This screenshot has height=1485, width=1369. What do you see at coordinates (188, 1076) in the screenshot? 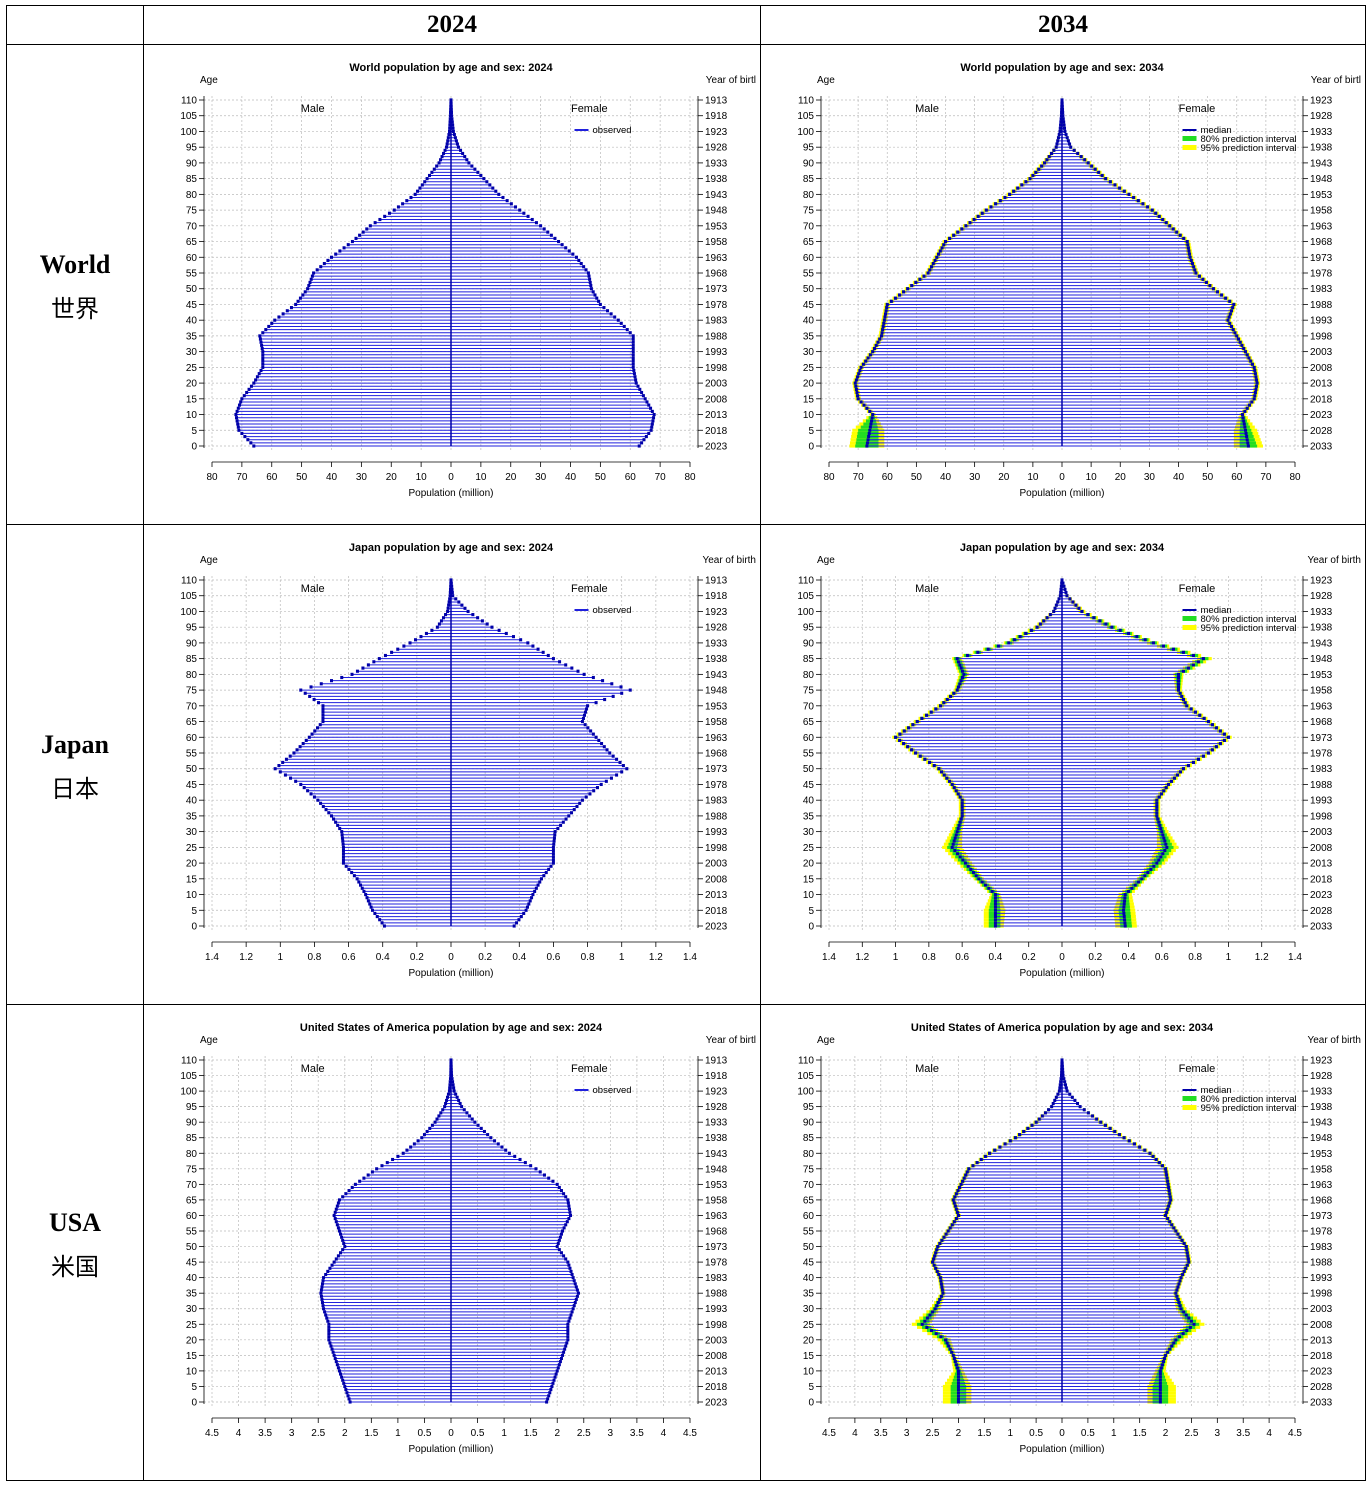
I see `age-tick-label: 105` at bounding box center [188, 1076].